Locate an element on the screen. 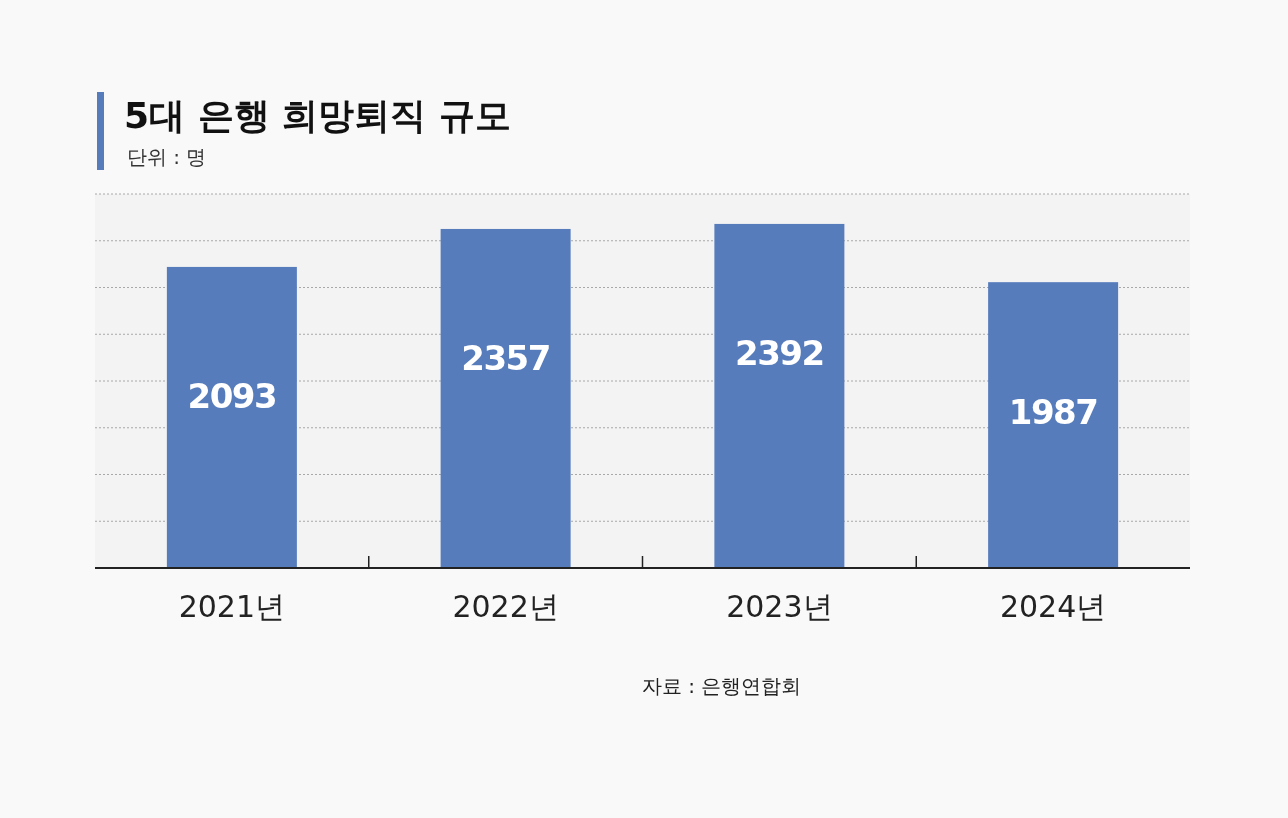  chart-title: 5대 은행 희망퇴직 규모 is located at coordinates (317, 115).